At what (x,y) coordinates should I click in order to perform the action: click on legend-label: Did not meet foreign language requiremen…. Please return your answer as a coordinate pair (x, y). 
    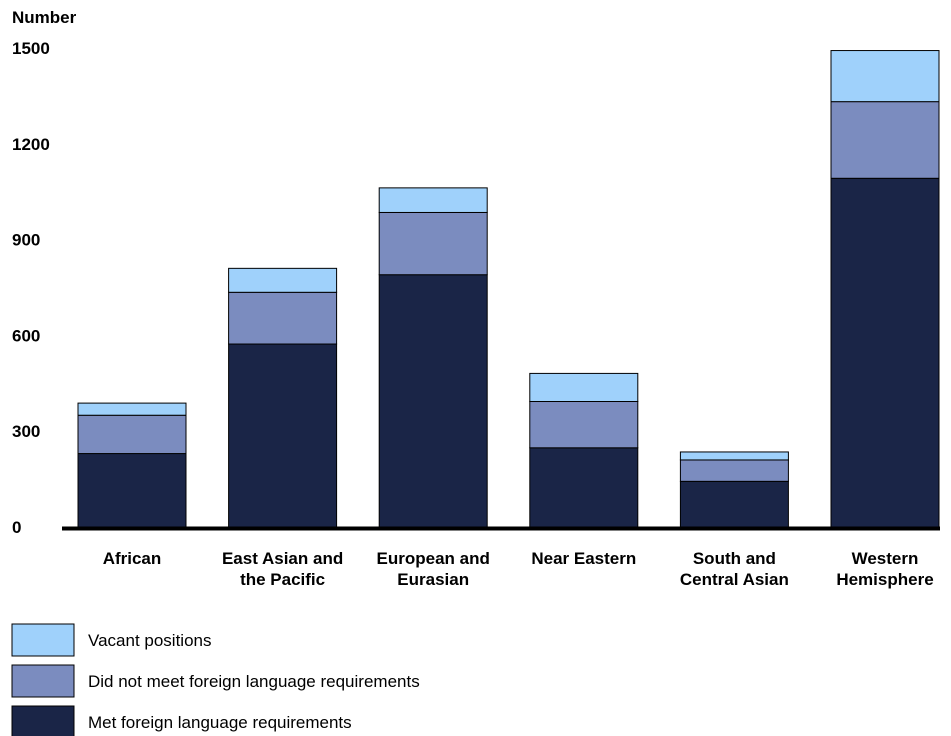
    Looking at the image, I should click on (254, 681).